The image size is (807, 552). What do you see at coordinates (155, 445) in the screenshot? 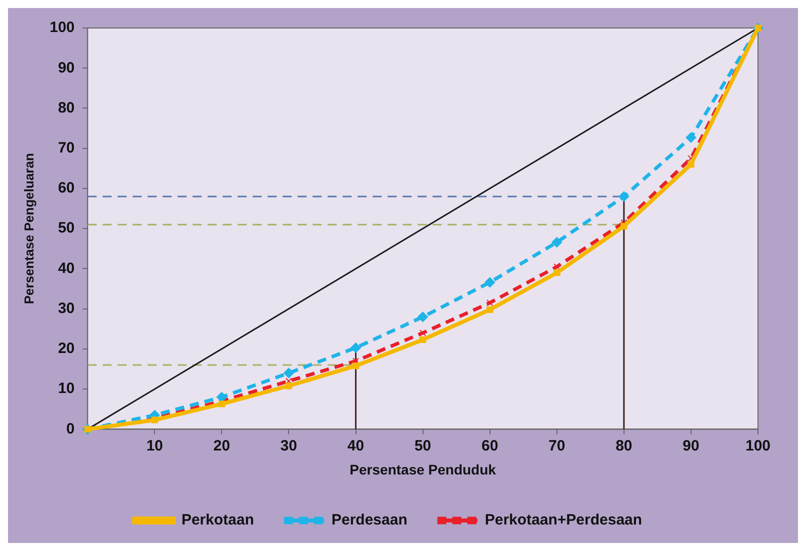
I see `x-tick-label: 10` at bounding box center [155, 445].